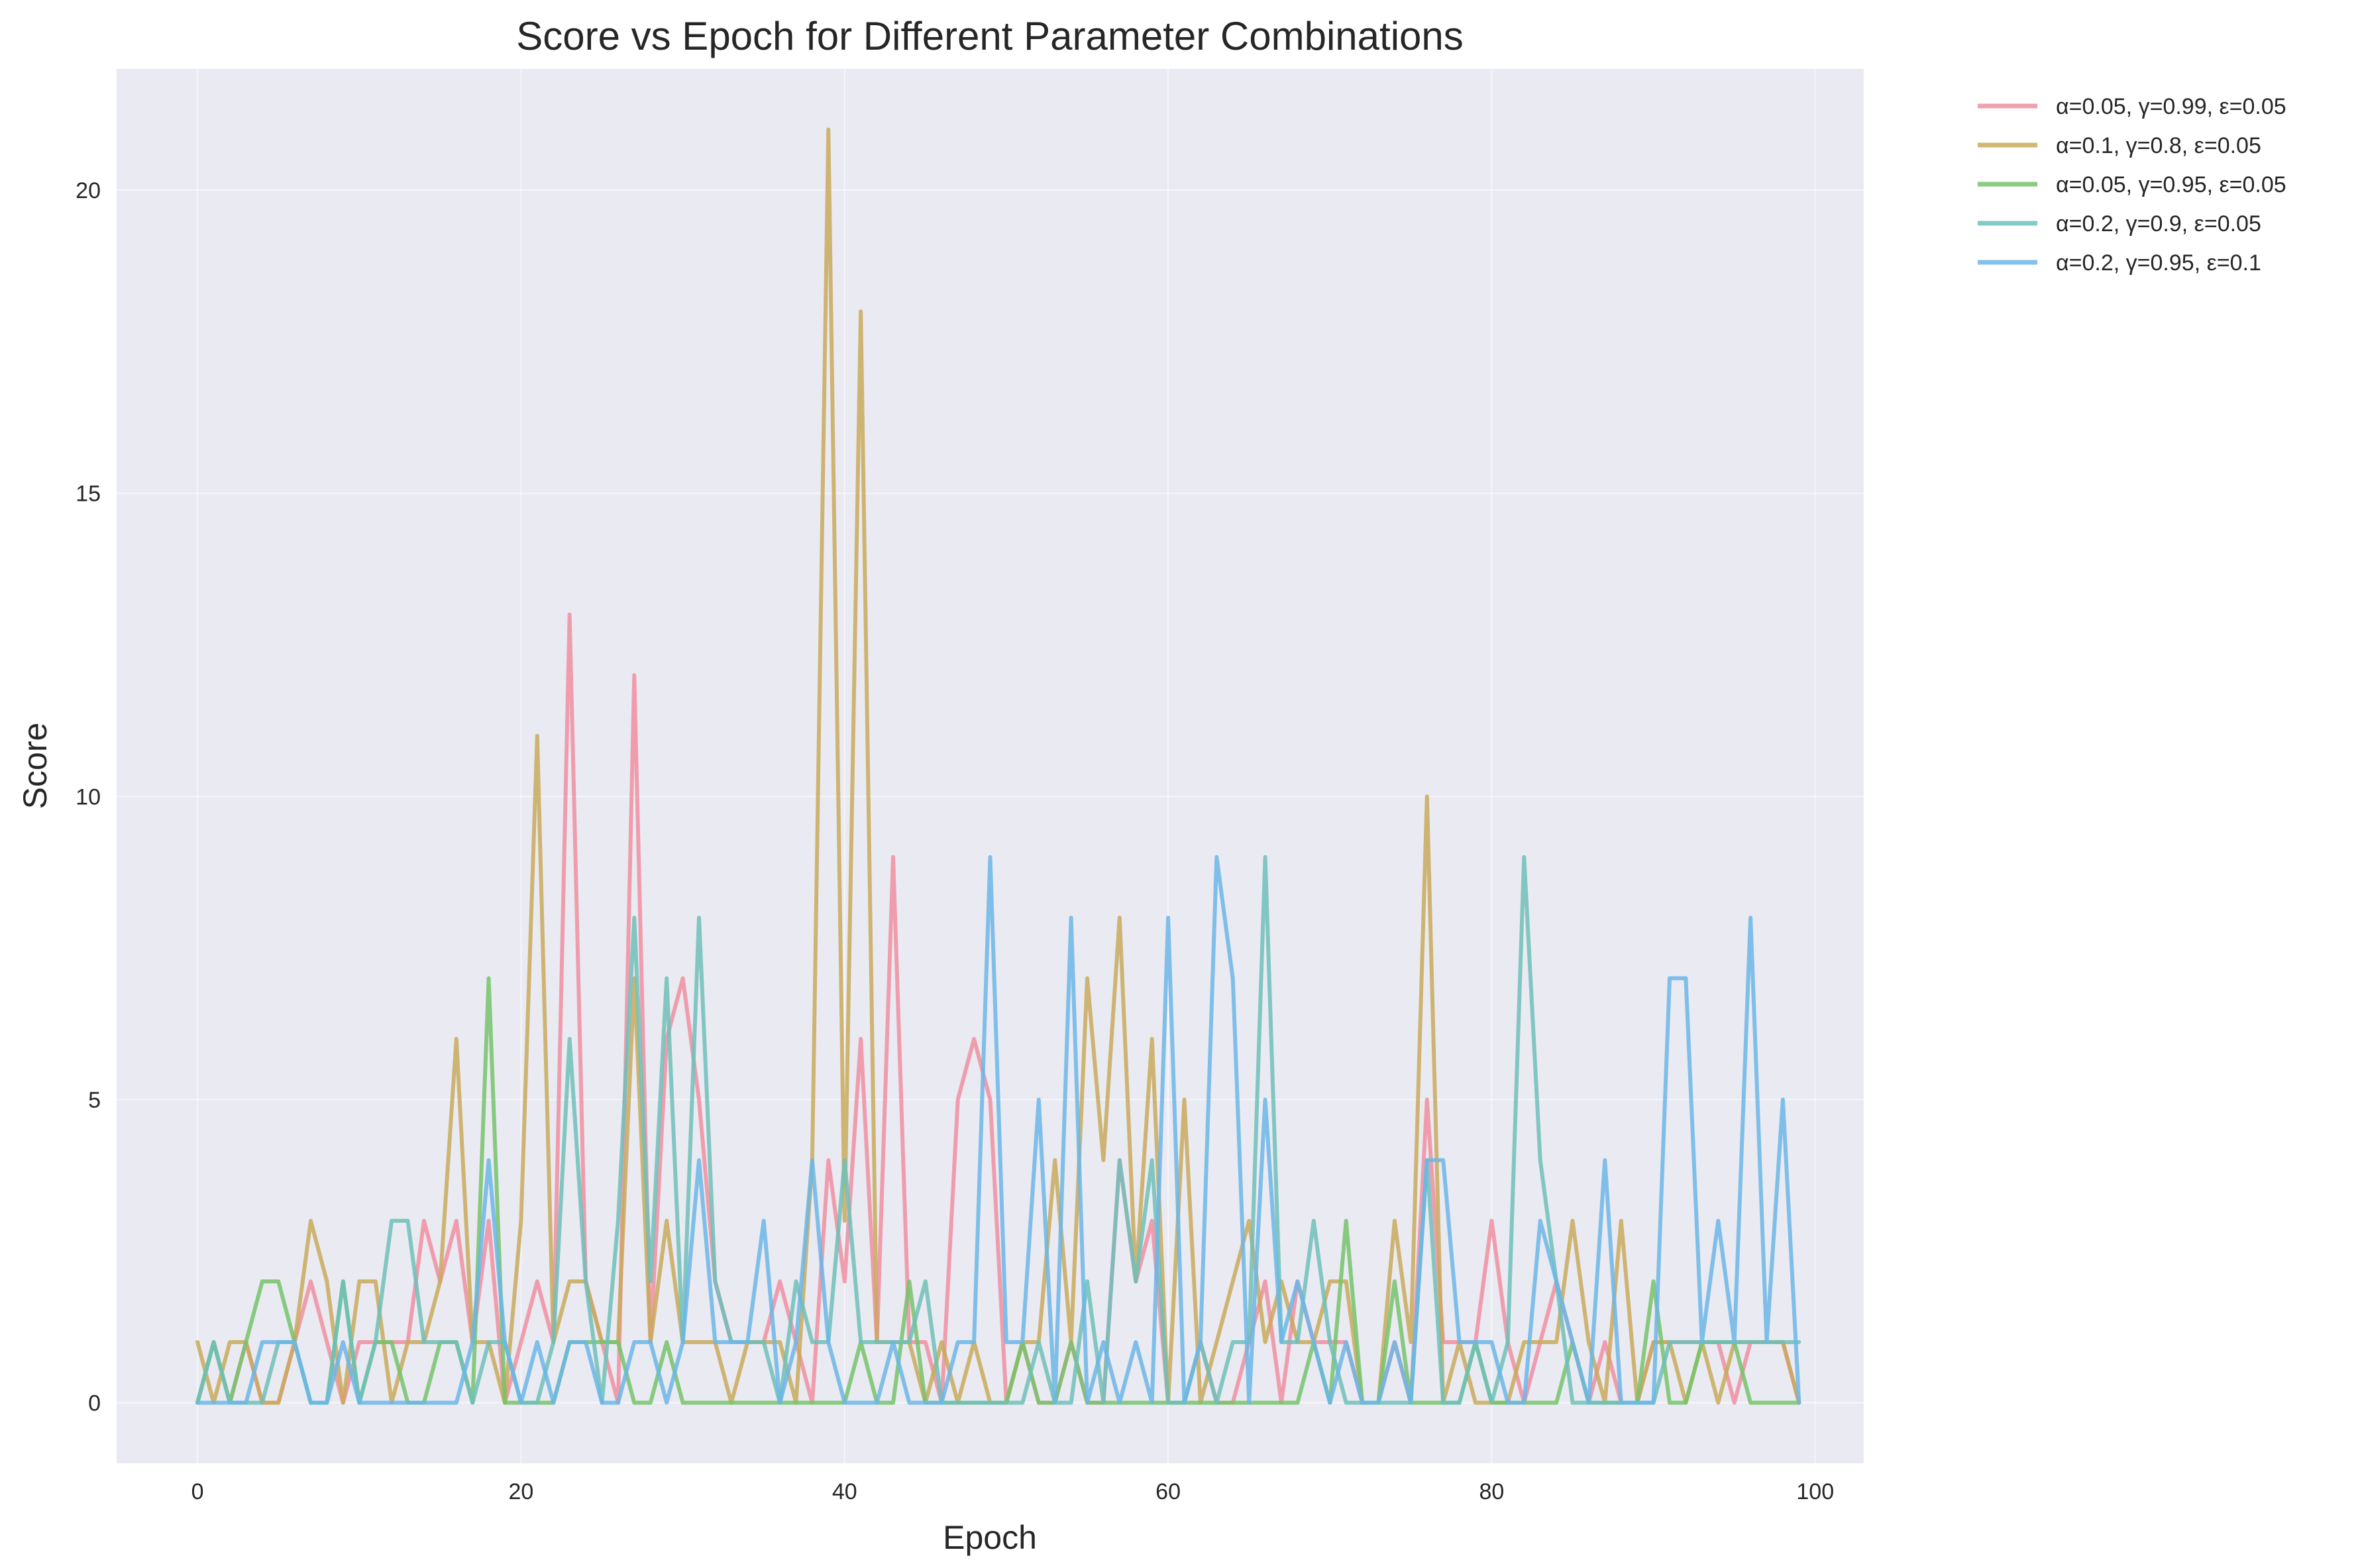 The height and width of the screenshot is (1568, 2360). What do you see at coordinates (198, 1491) in the screenshot?
I see `x-tick-label: 0` at bounding box center [198, 1491].